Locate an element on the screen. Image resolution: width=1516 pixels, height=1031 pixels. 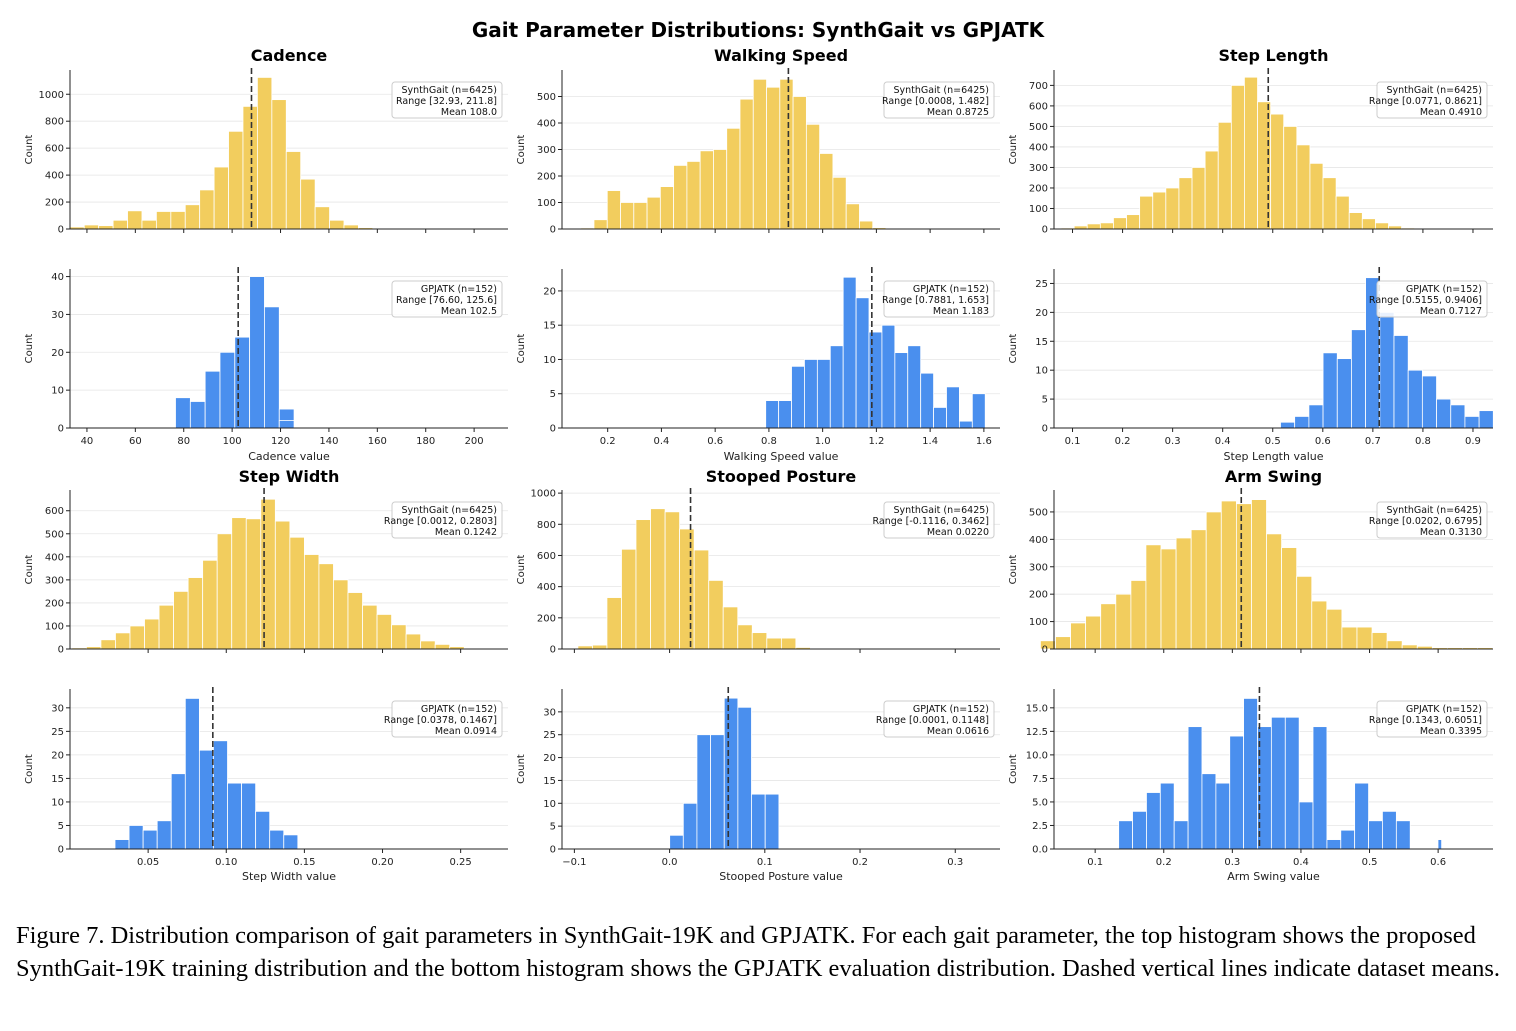
x-tick-label: 0.6 is located at coordinates (715, 441).